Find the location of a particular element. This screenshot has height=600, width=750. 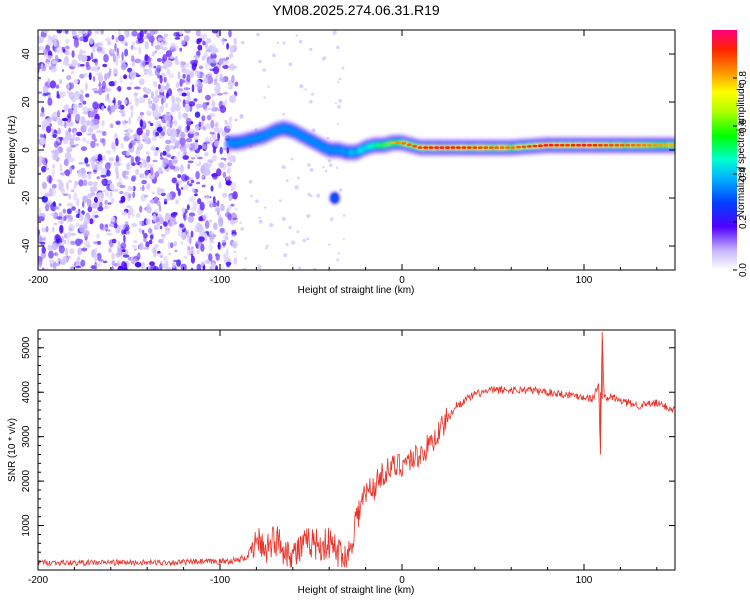

y-tick-label: 2000 is located at coordinates (26, 481).